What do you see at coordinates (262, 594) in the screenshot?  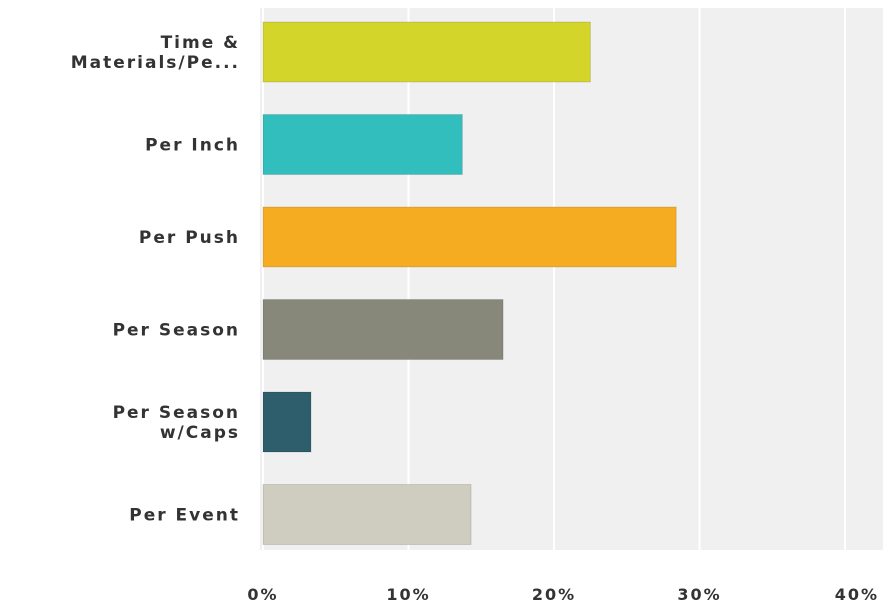 I see `x-tick-label-0: 0%` at bounding box center [262, 594].